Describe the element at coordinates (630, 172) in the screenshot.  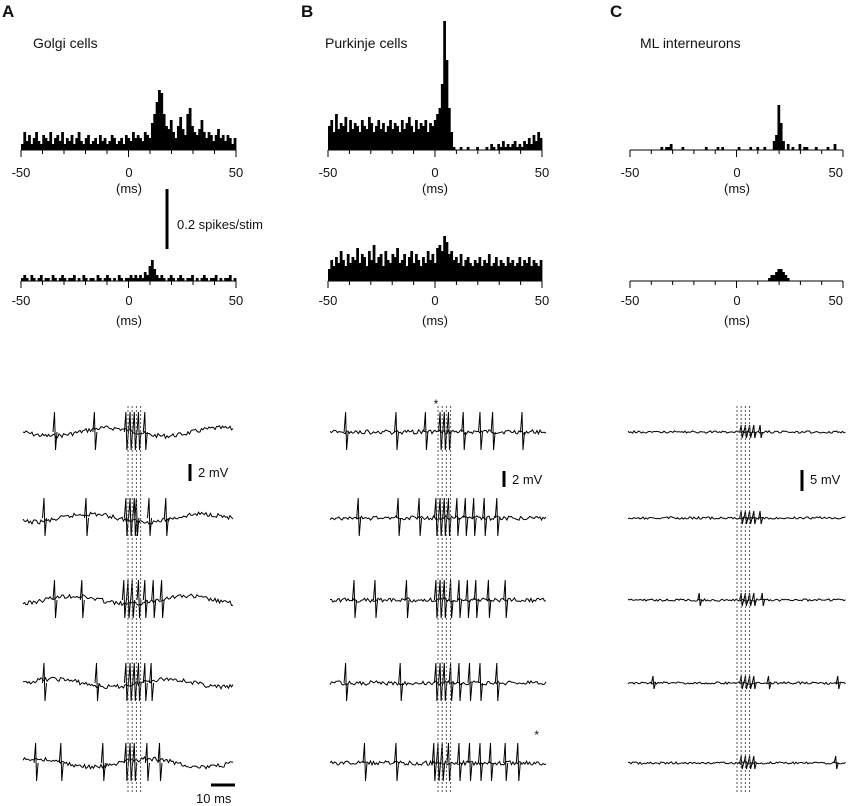
I see `tick-label: -50` at that location.